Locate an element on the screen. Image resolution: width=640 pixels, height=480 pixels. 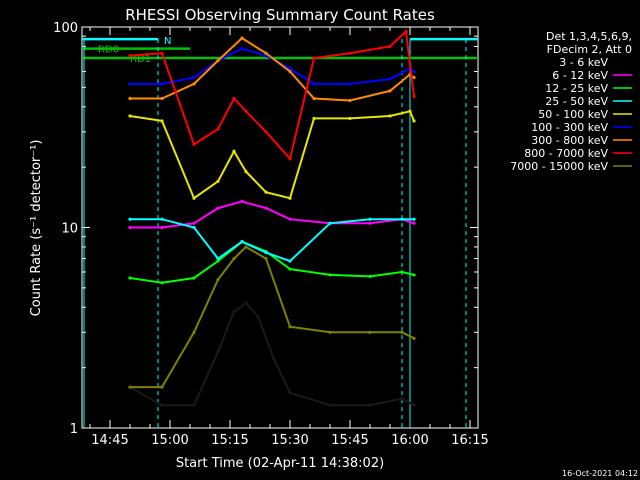
x-tick-label: 14:45 is located at coordinates (109, 440).